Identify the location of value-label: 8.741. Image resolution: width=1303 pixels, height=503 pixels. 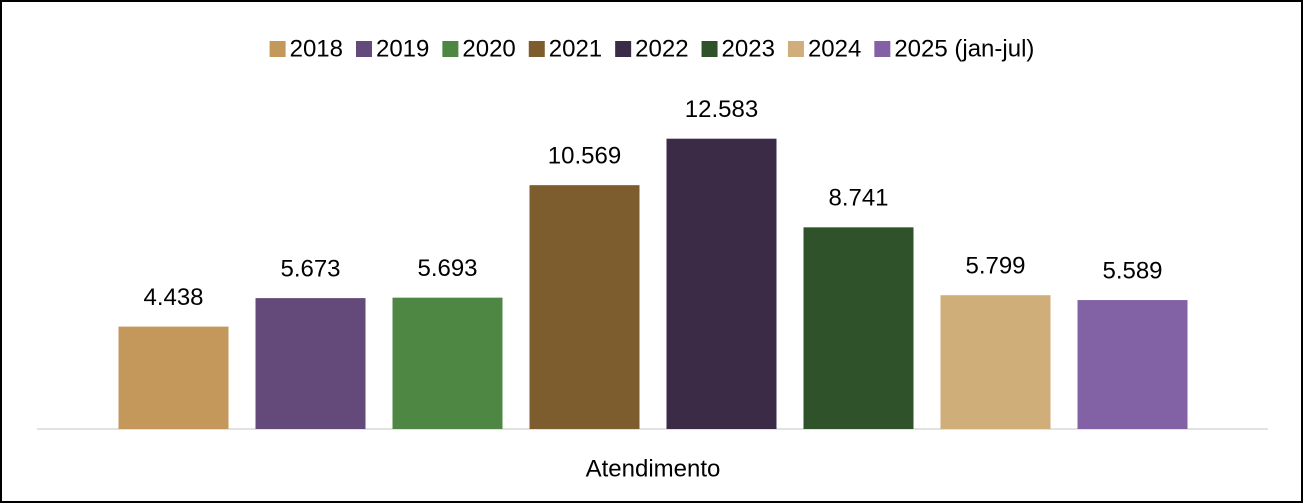
(858, 198).